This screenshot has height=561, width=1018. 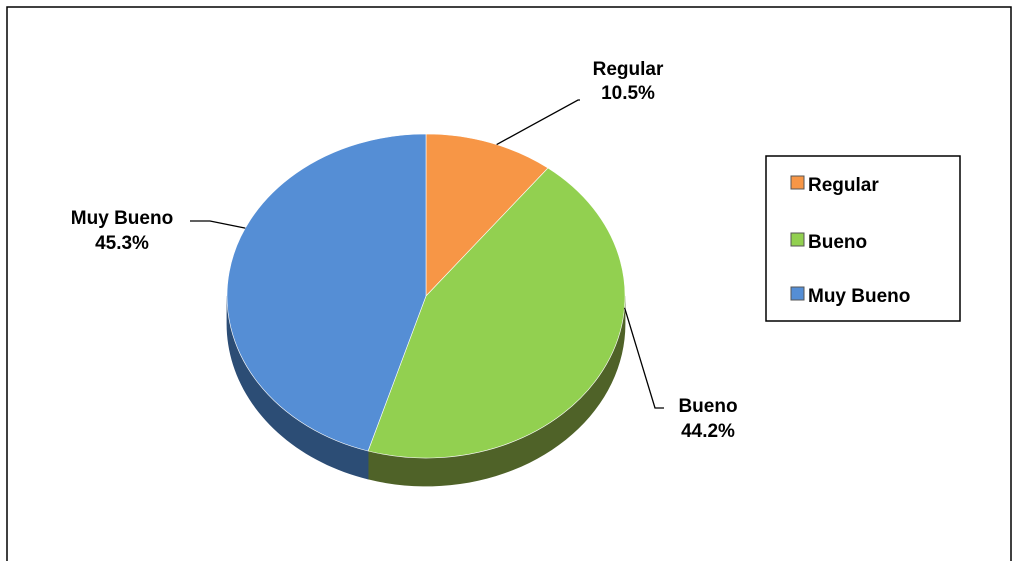 I want to click on pie-slice-regular, so click(x=487, y=215).